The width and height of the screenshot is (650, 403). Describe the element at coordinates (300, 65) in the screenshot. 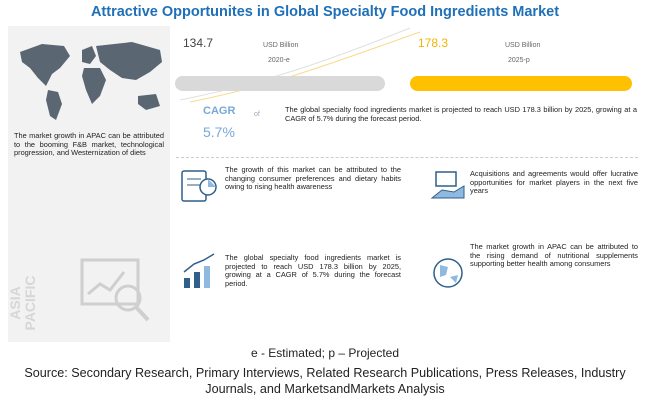

I see `decoration` at that location.